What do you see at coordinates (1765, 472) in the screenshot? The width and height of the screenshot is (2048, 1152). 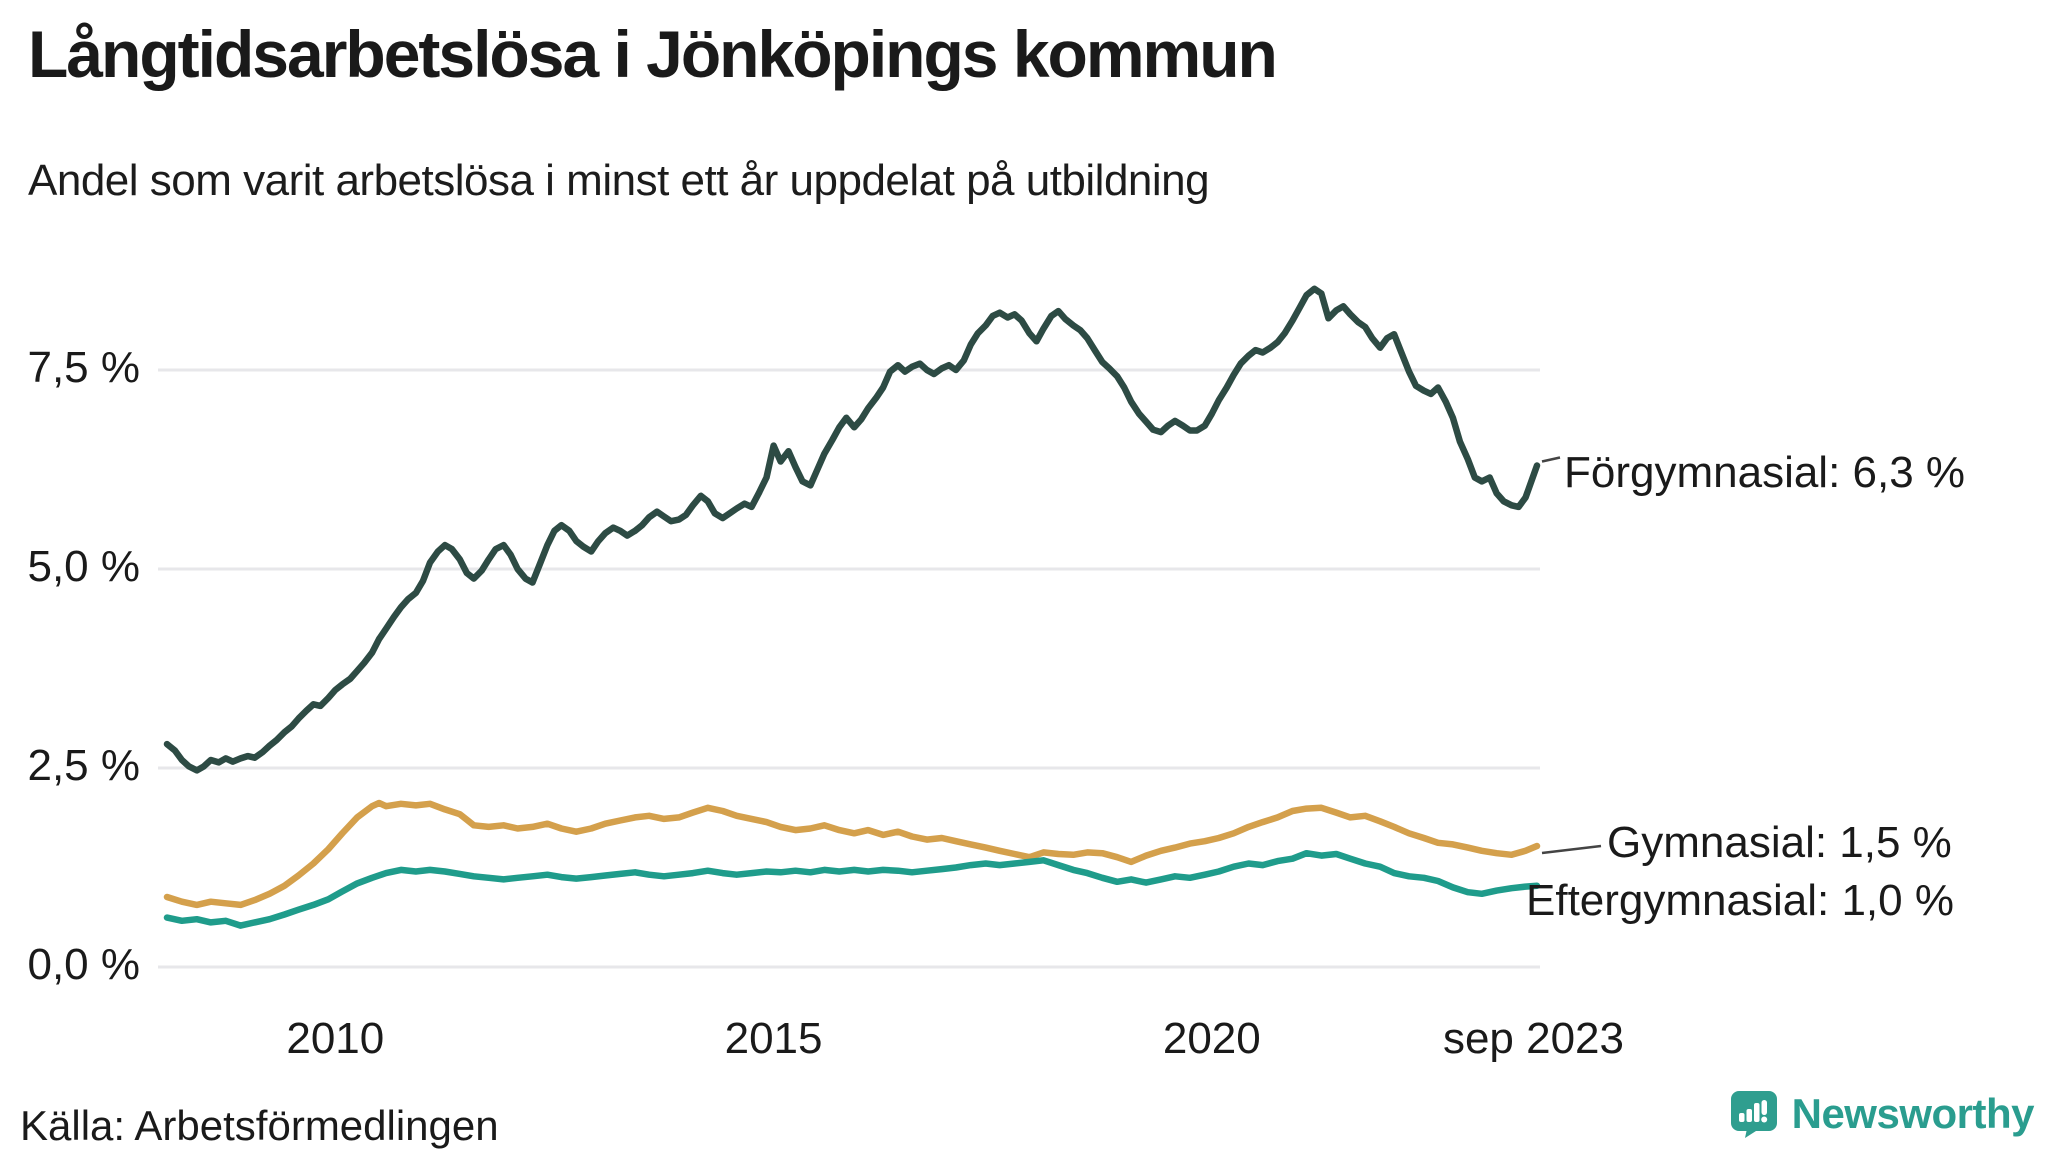 I see `series-end-label: Förgymnasial: 6,3 %` at bounding box center [1765, 472].